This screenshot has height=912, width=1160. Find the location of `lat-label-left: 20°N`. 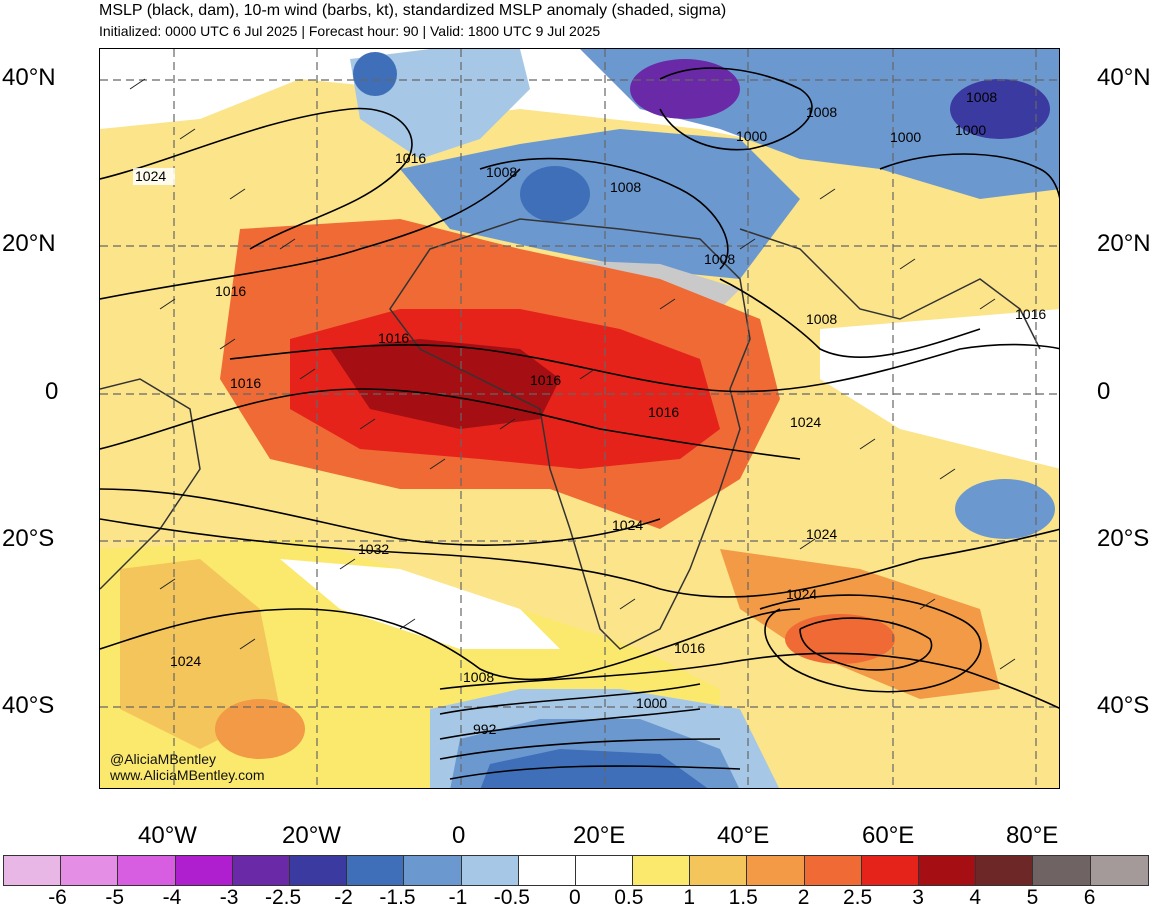

lat-label-left: 20°N is located at coordinates (29, 243).